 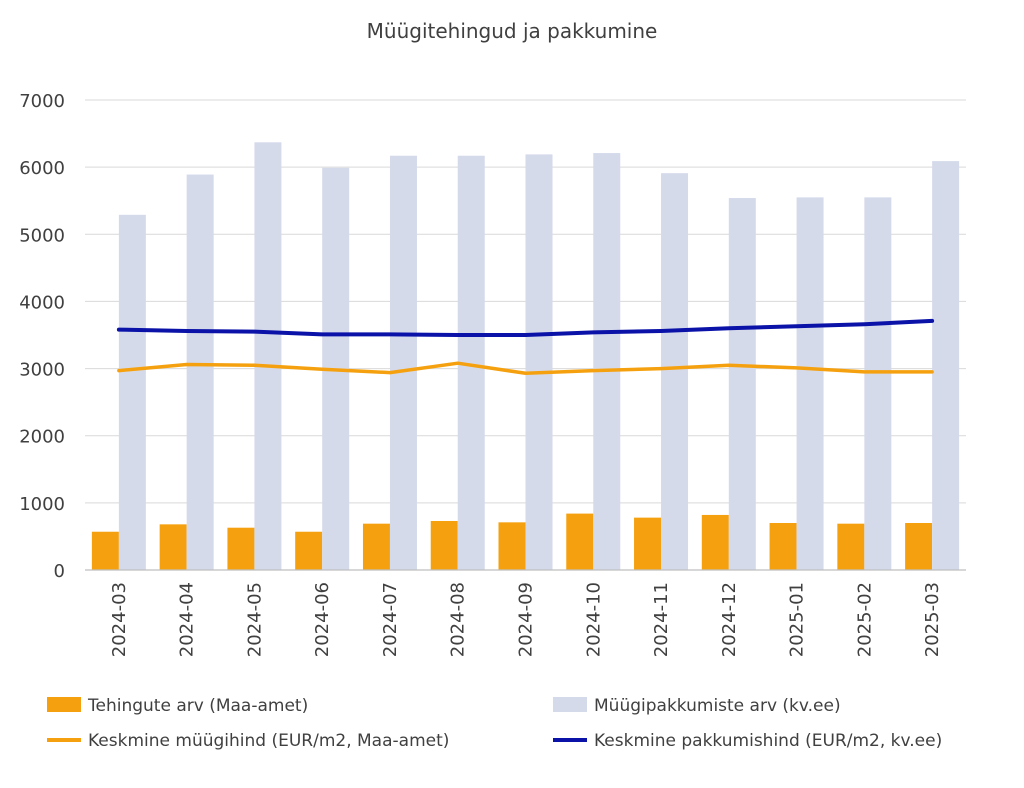 I want to click on legend-item-tehingute-arv: Tehingute arv (Maa-amet), so click(x=177, y=706).